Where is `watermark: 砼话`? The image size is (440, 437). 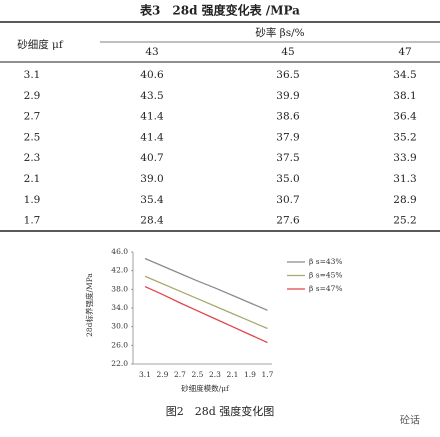
watermark: 砼话 is located at coordinates (410, 420).